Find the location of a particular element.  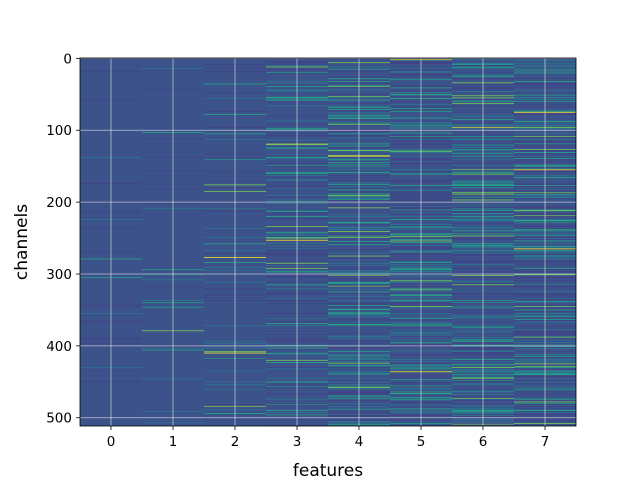

x-tick-label: 2 is located at coordinates (235, 442).